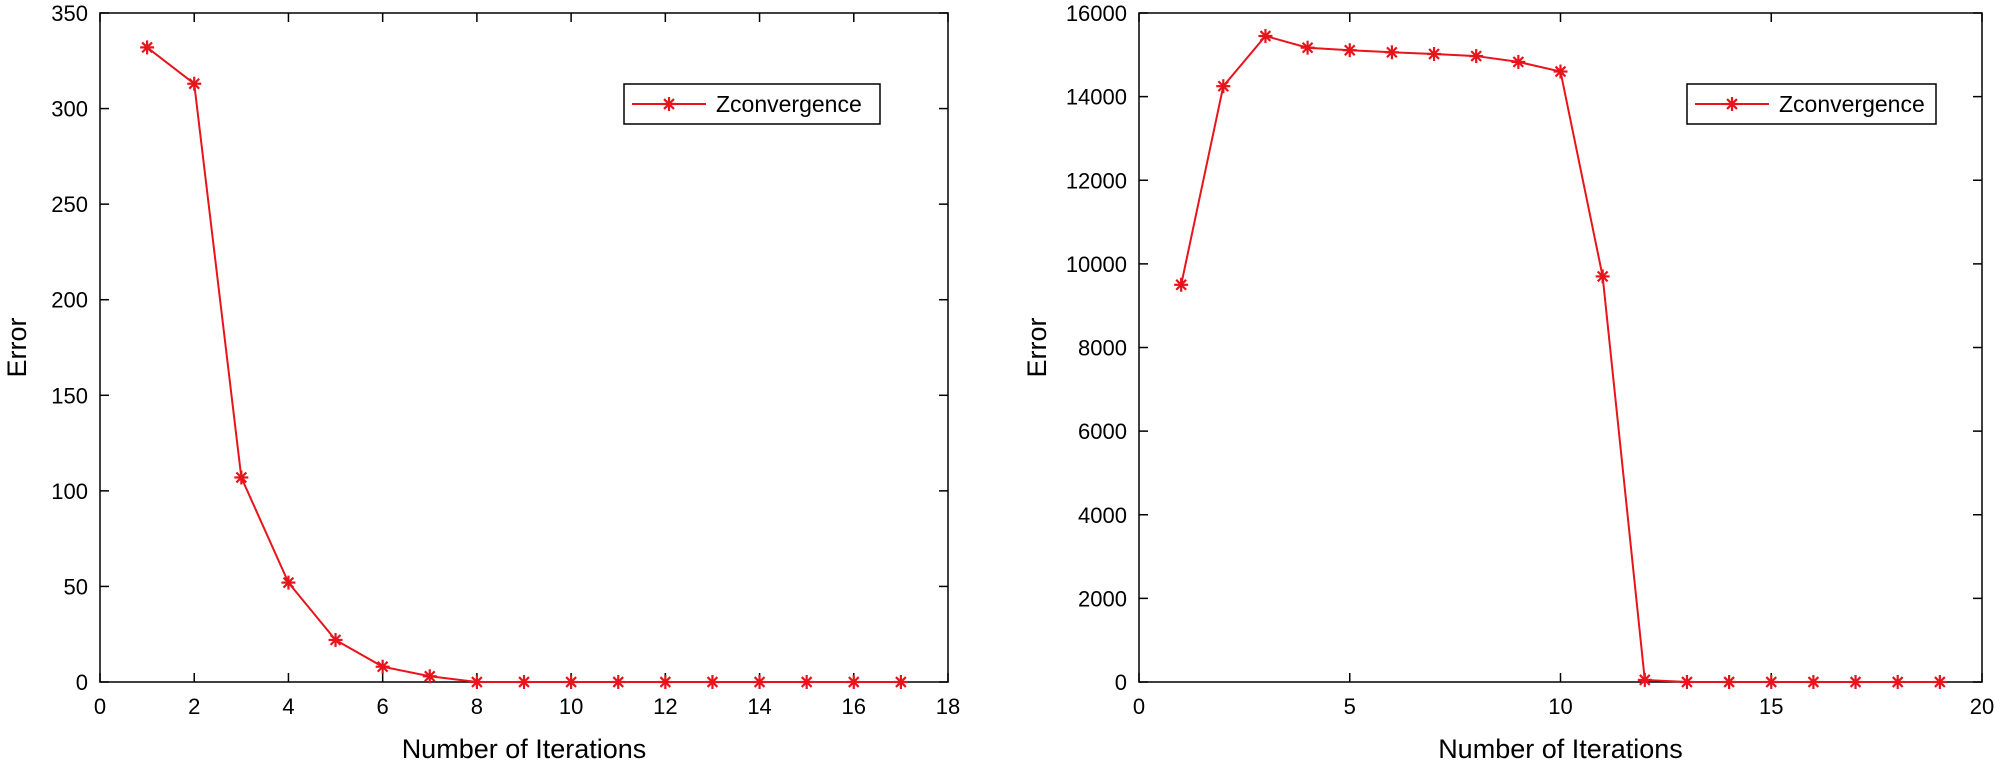 This screenshot has height=764, width=2000. What do you see at coordinates (1102, 598) in the screenshot?
I see `y-tick-label: 2000` at bounding box center [1102, 598].